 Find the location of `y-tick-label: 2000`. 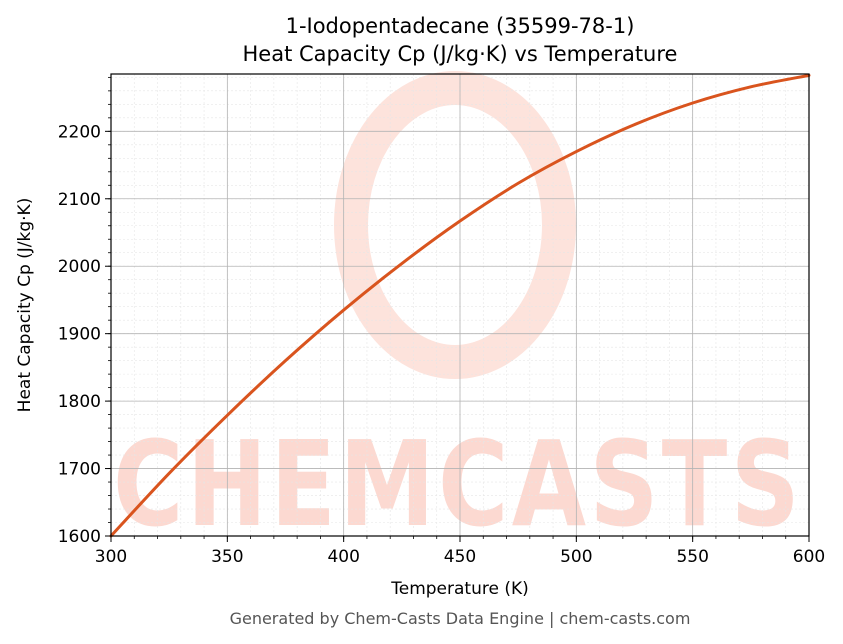

y-tick-label: 2000 is located at coordinates (79, 267).